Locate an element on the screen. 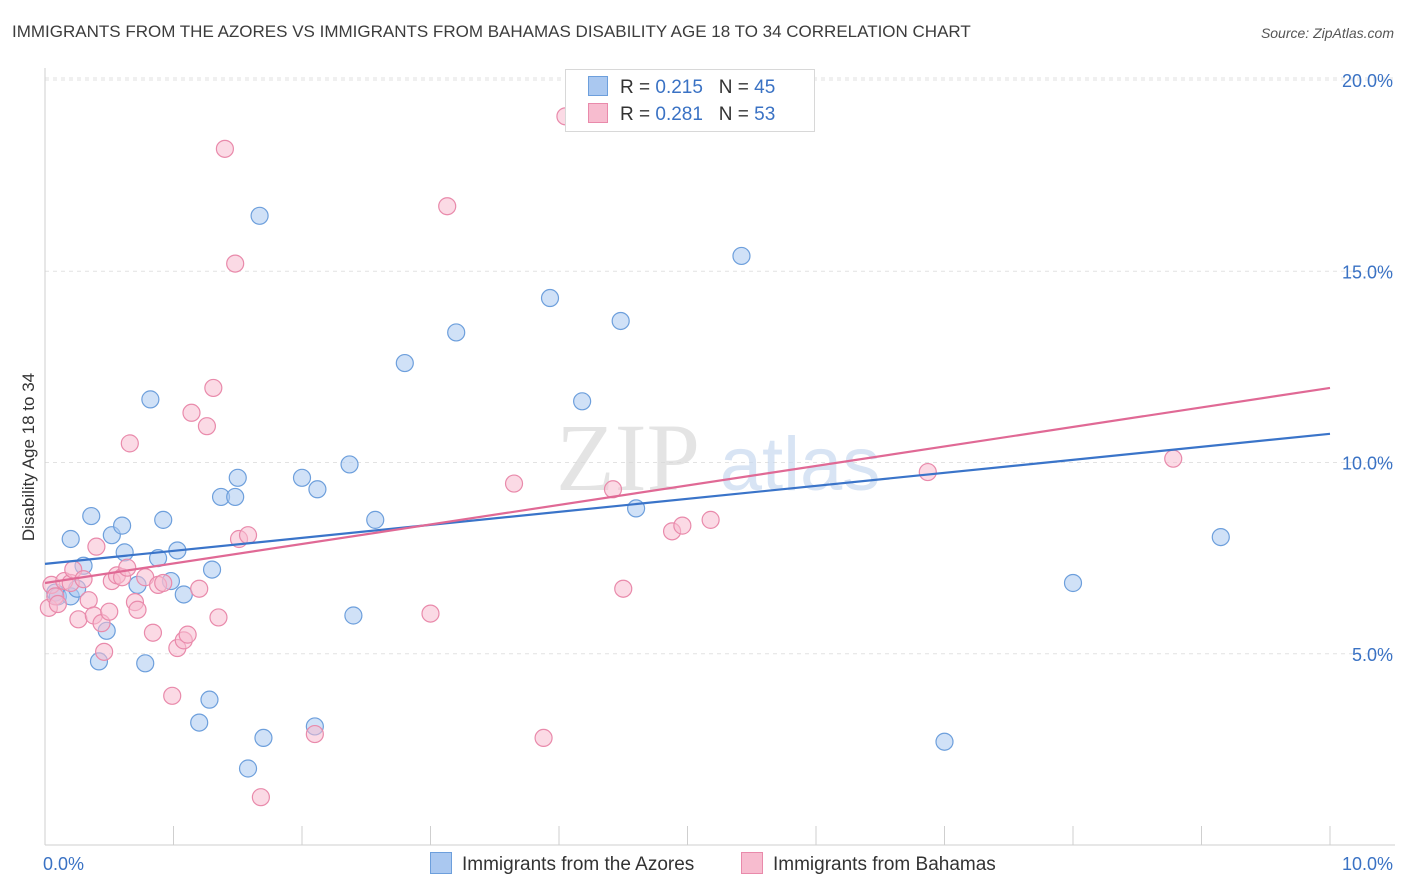 The image size is (1406, 892). bottom-legend-label-bahamas: Immigrants from Bahamas is located at coordinates (884, 864).